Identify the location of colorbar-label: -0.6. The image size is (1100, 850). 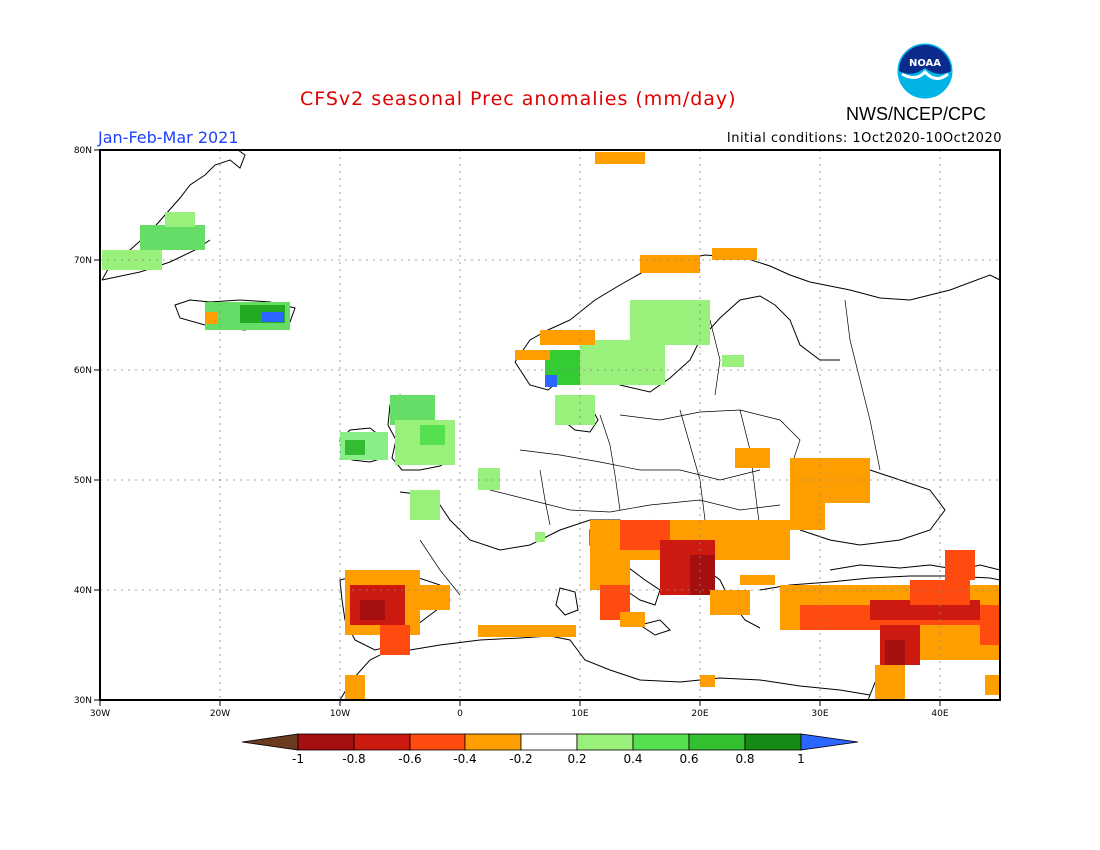
(409, 759).